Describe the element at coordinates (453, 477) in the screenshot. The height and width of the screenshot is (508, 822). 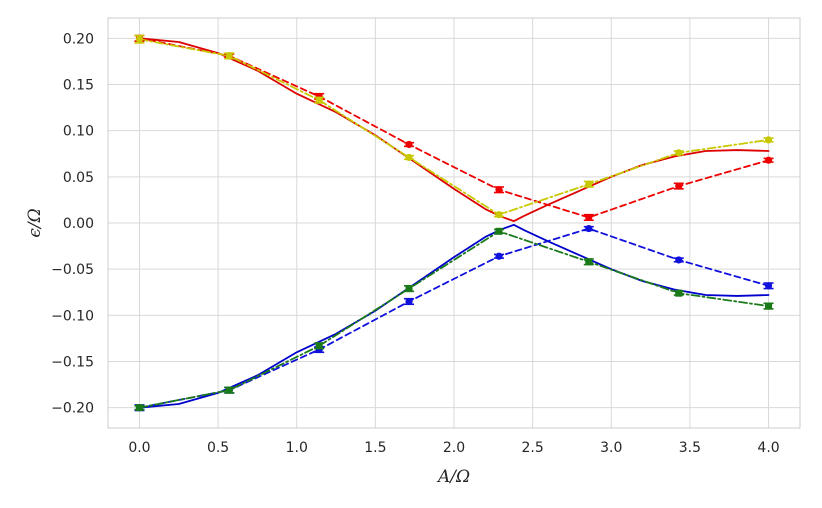
I see `x-axis-label: A/Ω` at that location.